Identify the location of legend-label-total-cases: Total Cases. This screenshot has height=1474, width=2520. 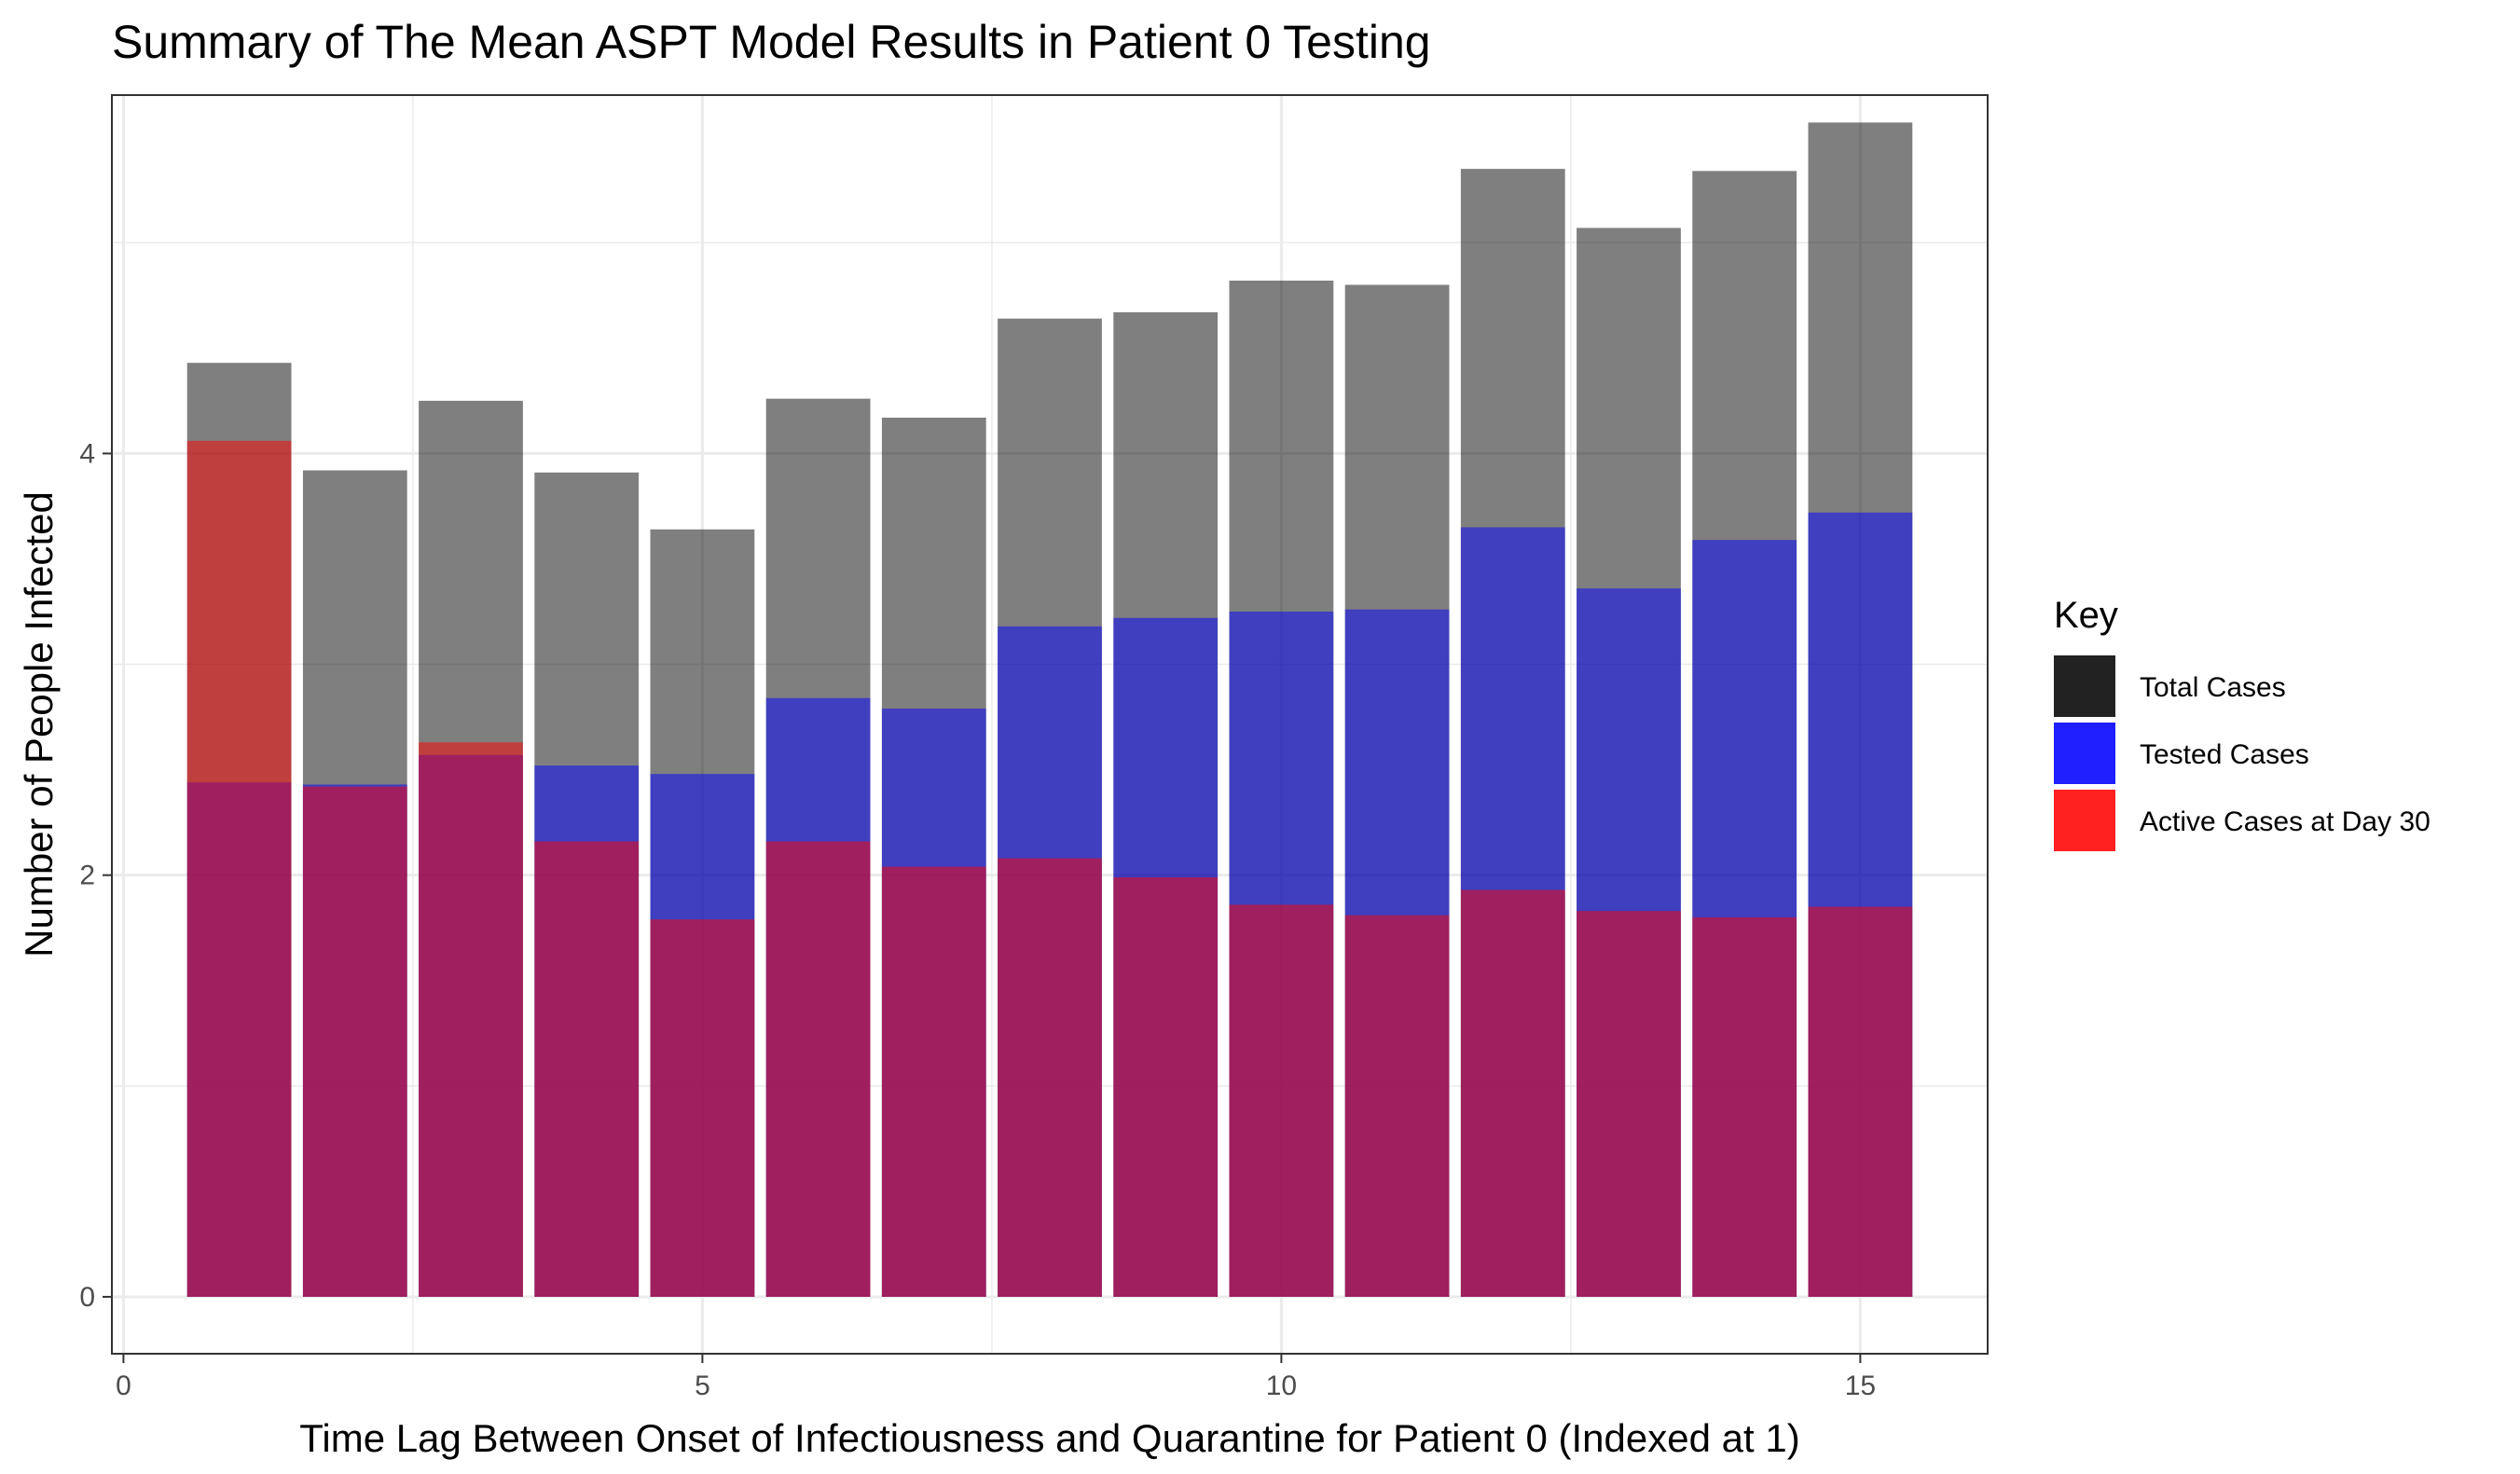
(2213, 688).